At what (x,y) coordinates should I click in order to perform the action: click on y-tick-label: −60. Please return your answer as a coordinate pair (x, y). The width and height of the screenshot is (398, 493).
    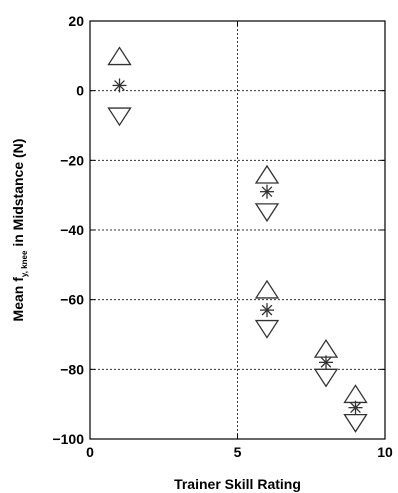
    Looking at the image, I should click on (72, 300).